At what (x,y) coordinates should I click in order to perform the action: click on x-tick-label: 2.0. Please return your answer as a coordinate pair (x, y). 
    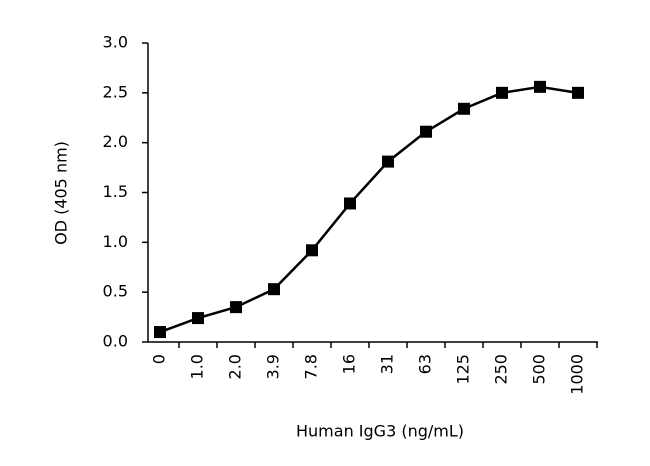
    Looking at the image, I should click on (235, 366).